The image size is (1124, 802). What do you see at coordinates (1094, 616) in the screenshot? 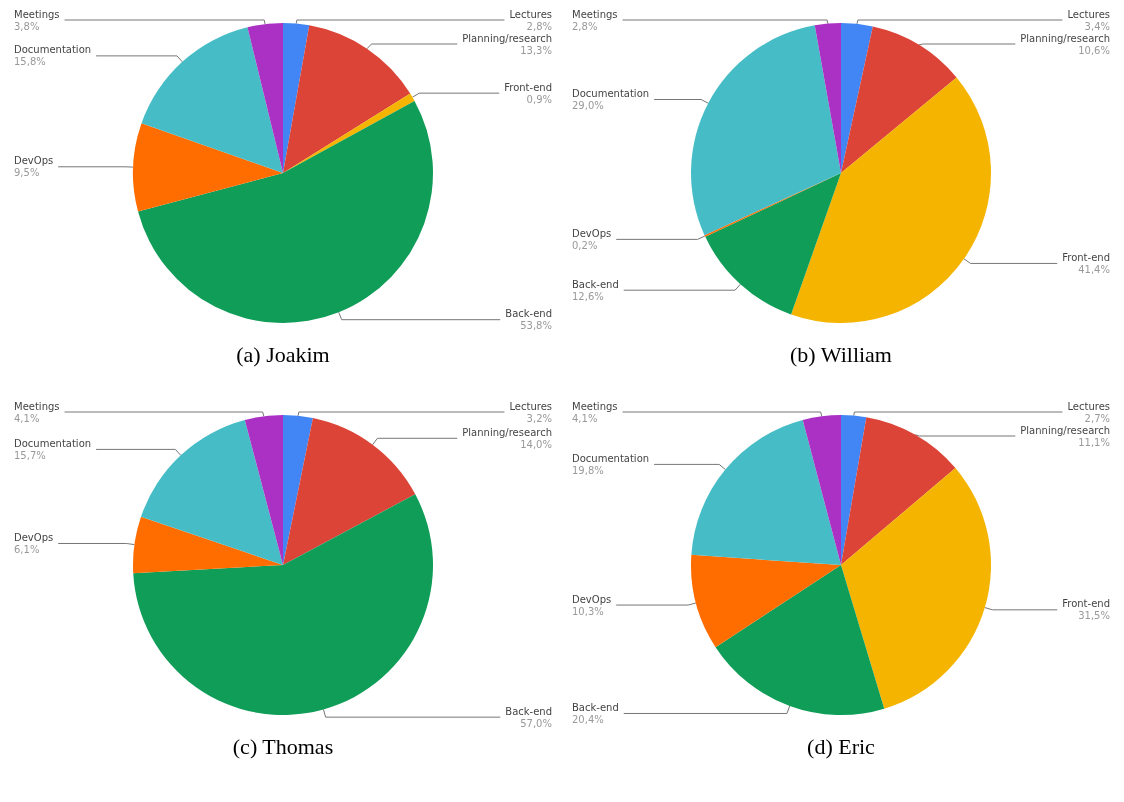
I see `data-label: 31,5%` at bounding box center [1094, 616].